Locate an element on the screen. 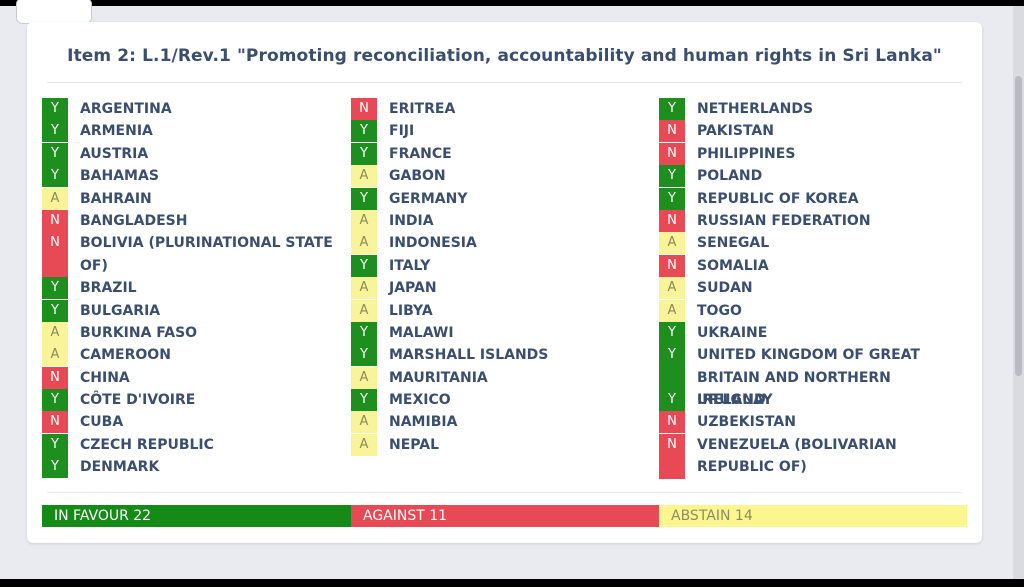 This screenshot has height=587, width=1024. vote-row: Y MALAWI is located at coordinates (500, 332).